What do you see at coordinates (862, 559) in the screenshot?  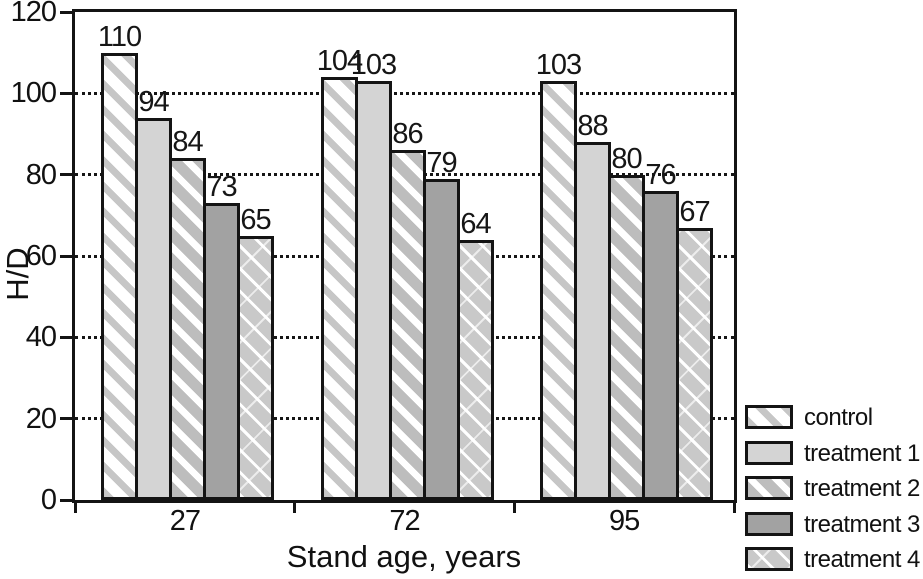 I see `legend-label: treatment 4` at bounding box center [862, 559].